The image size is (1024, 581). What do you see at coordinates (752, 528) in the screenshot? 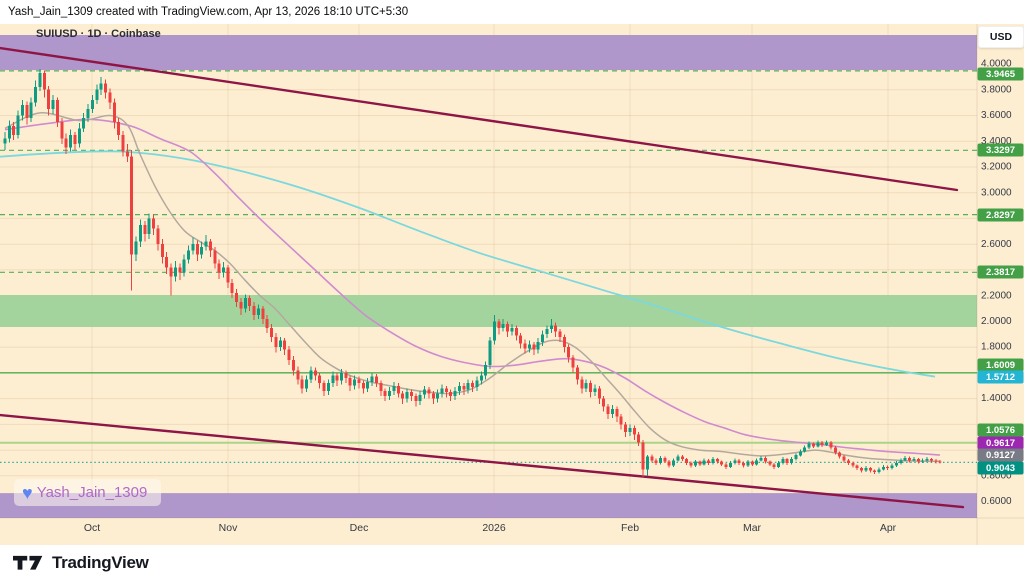
I see `svg-text: Mar` at bounding box center [752, 528].